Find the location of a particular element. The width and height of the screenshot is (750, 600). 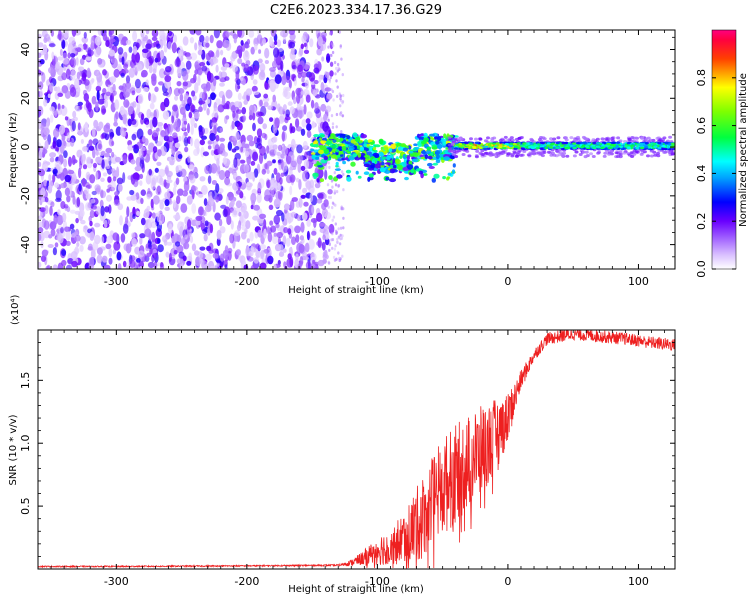

x-tick-label: -300 is located at coordinates (116, 581).